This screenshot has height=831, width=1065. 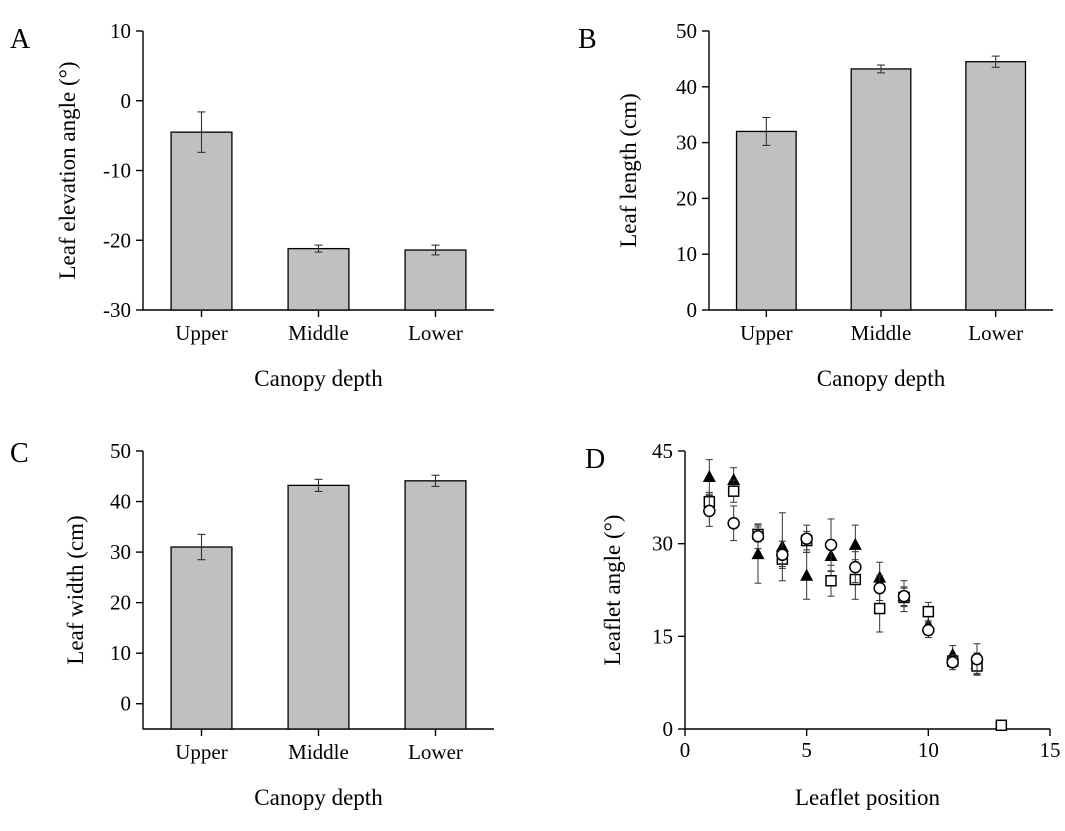 I want to click on panel-letter: D, so click(x=595, y=459).